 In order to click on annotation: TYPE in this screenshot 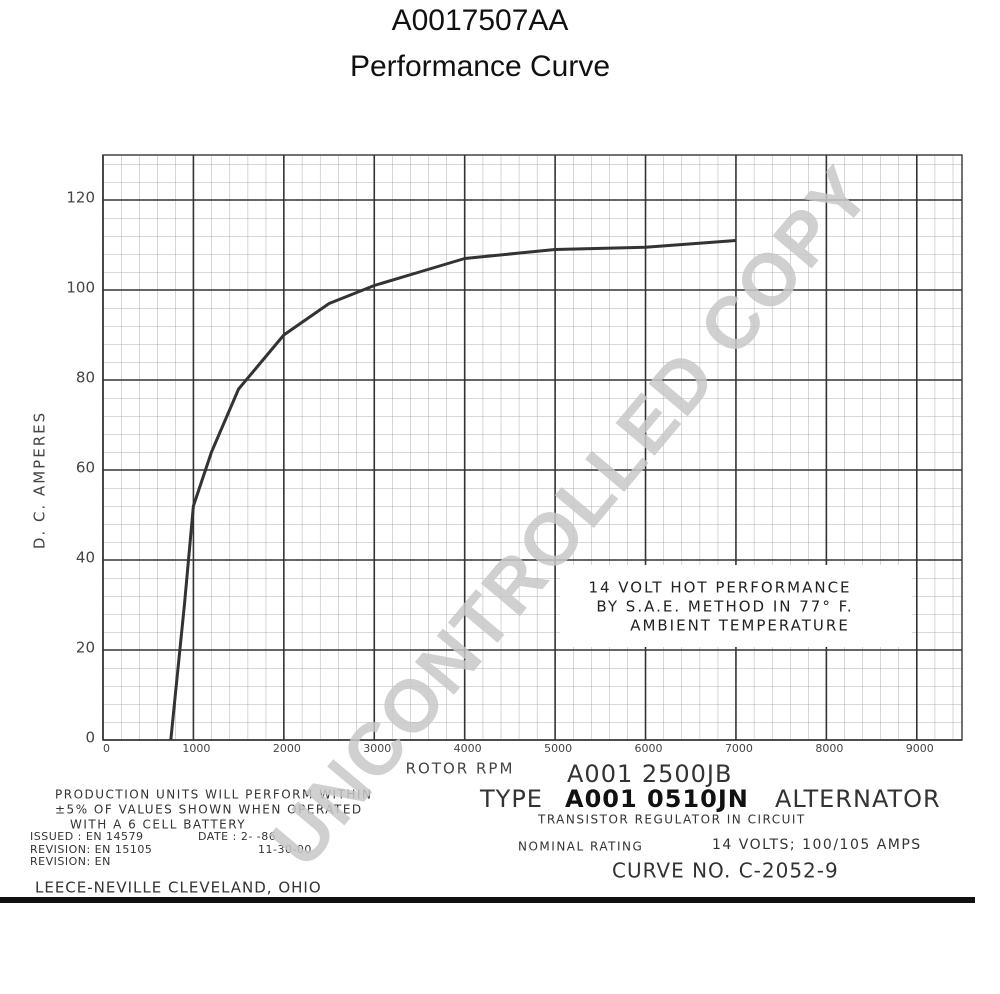, I will do `click(511, 799)`.